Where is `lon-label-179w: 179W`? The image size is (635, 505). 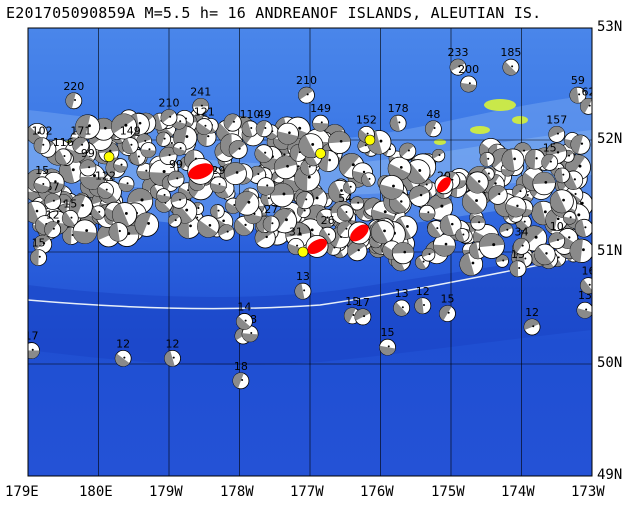
lon-label-179w: 179W is located at coordinates (166, 492).